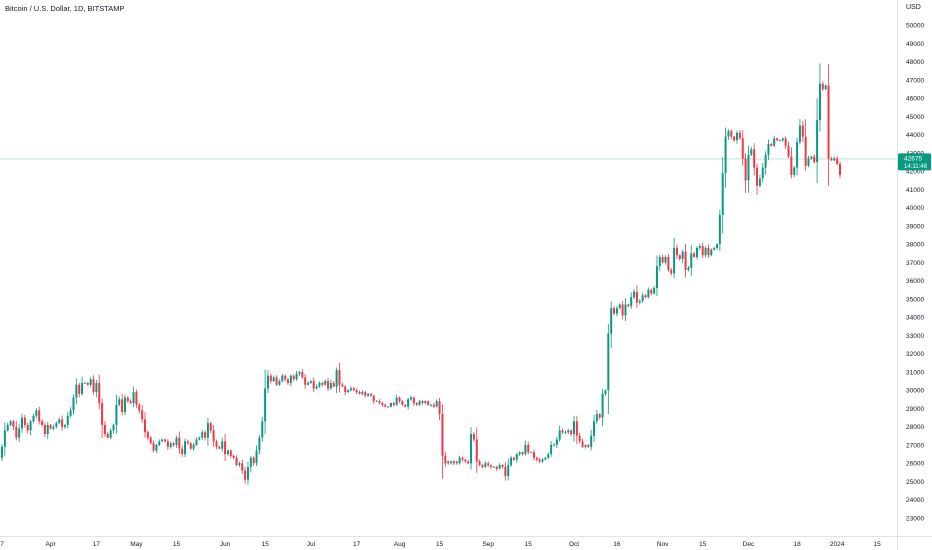 This screenshot has height=550, width=932. Describe the element at coordinates (915, 299) in the screenshot. I see `y-tick-label: 35000` at that location.